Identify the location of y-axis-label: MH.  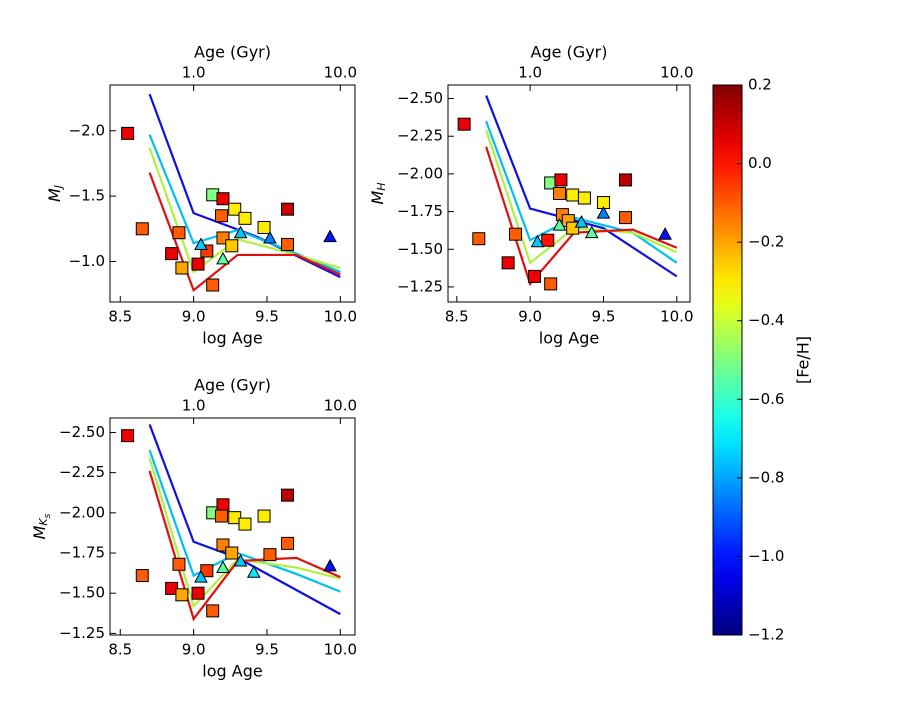
(378, 193).